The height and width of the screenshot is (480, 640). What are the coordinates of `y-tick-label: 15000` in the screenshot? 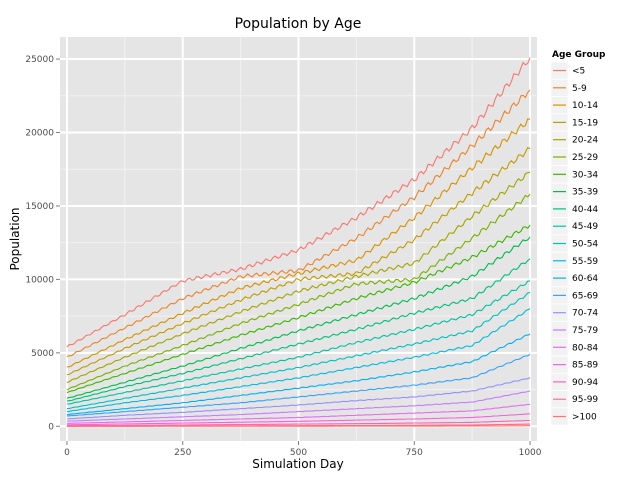 It's located at (39, 207).